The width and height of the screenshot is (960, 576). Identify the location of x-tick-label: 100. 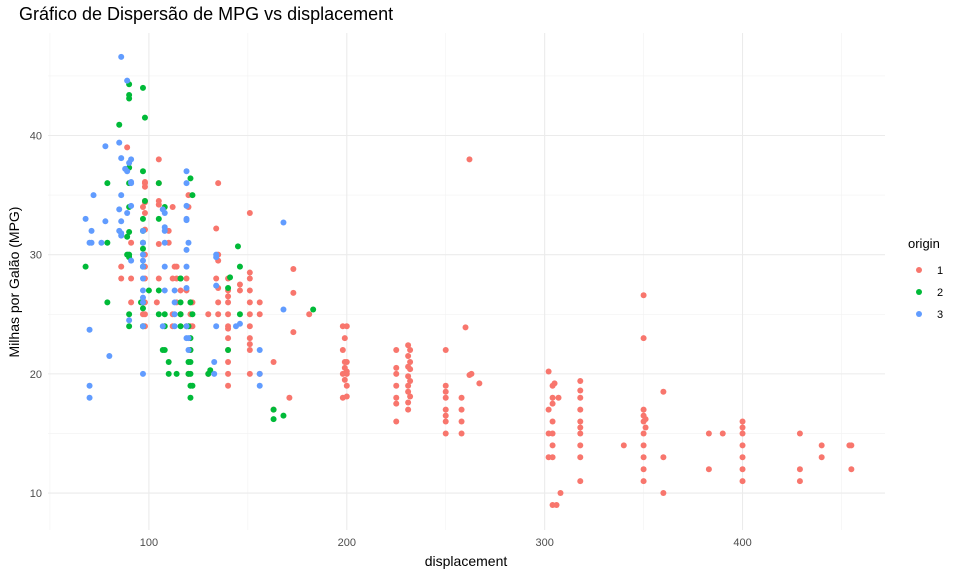
(149, 543).